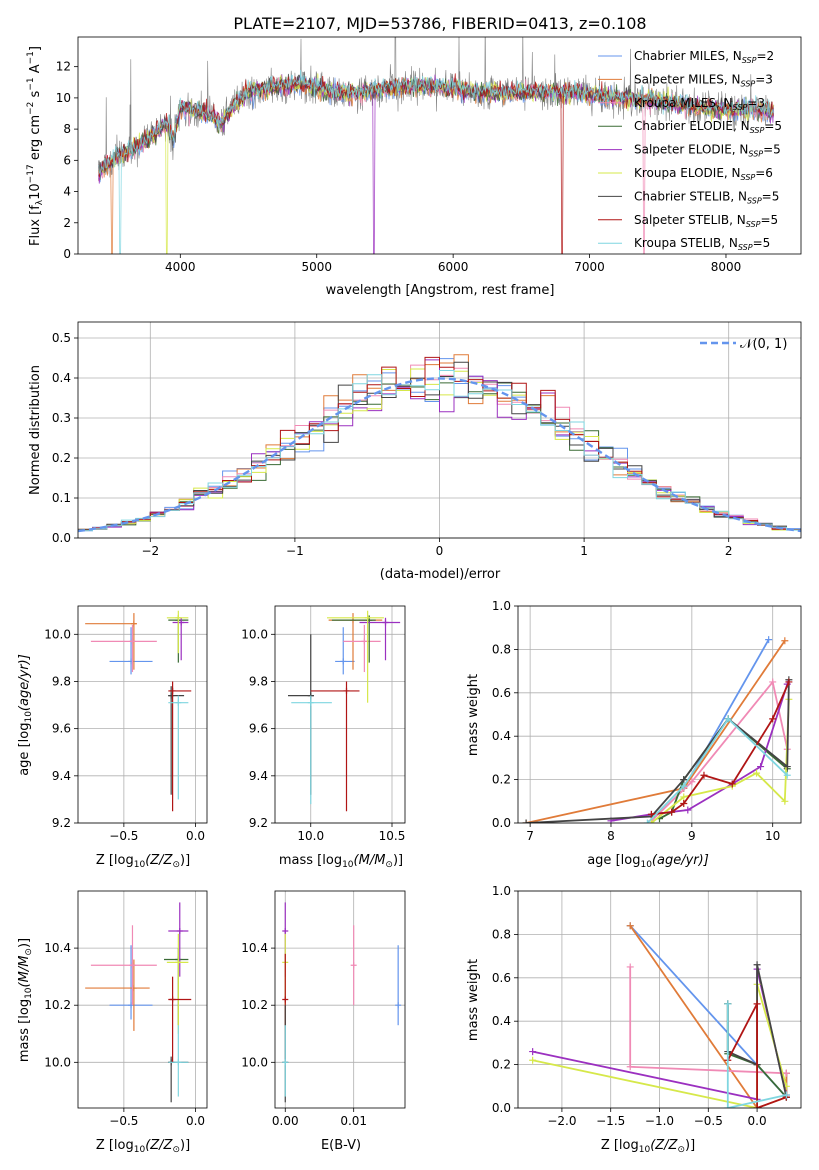 This screenshot has width=819, height=1170. Describe the element at coordinates (763, 344) in the screenshot. I see `legend-label: 𝒩(0, 1)` at that location.